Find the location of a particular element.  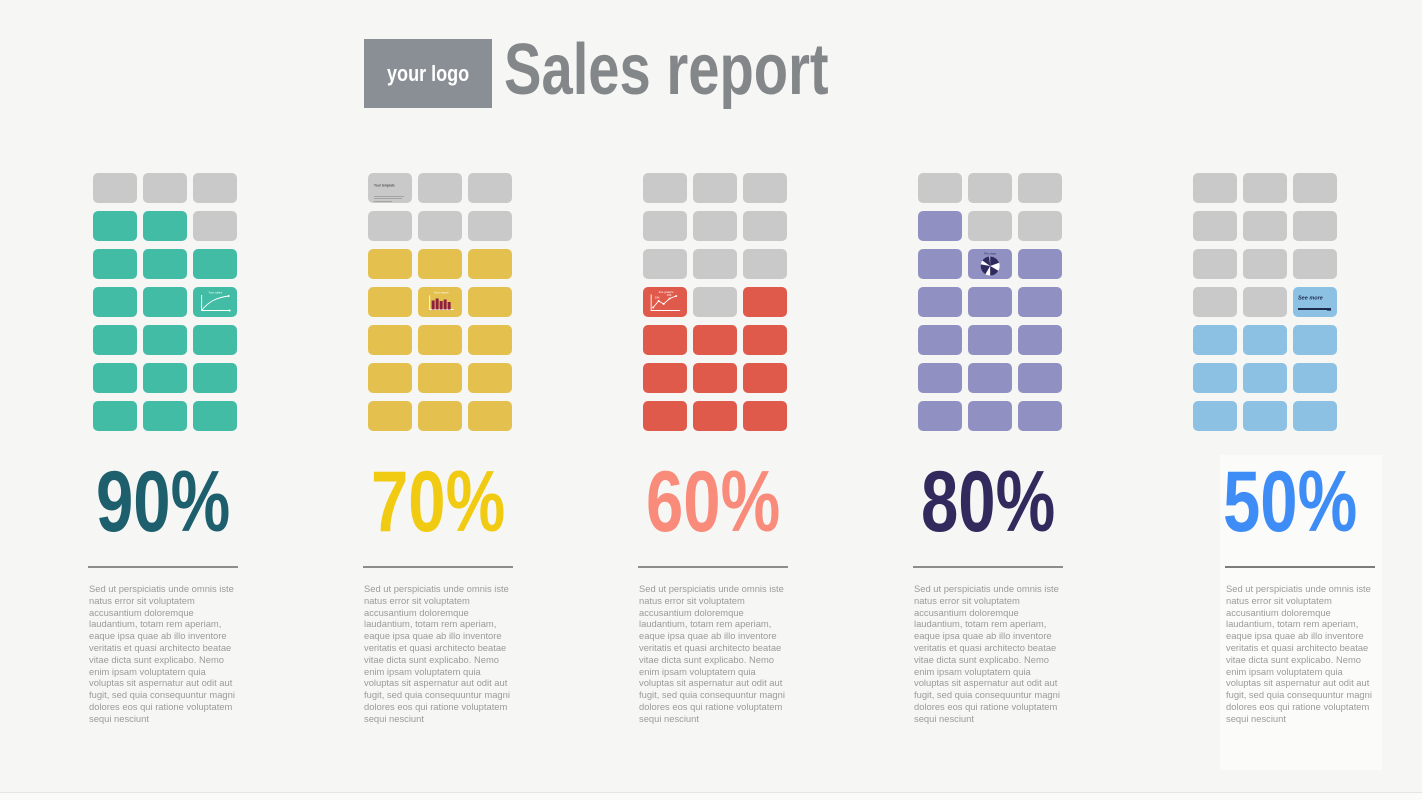

tile-grid: Your template Your report is located at coordinates (440, 302).